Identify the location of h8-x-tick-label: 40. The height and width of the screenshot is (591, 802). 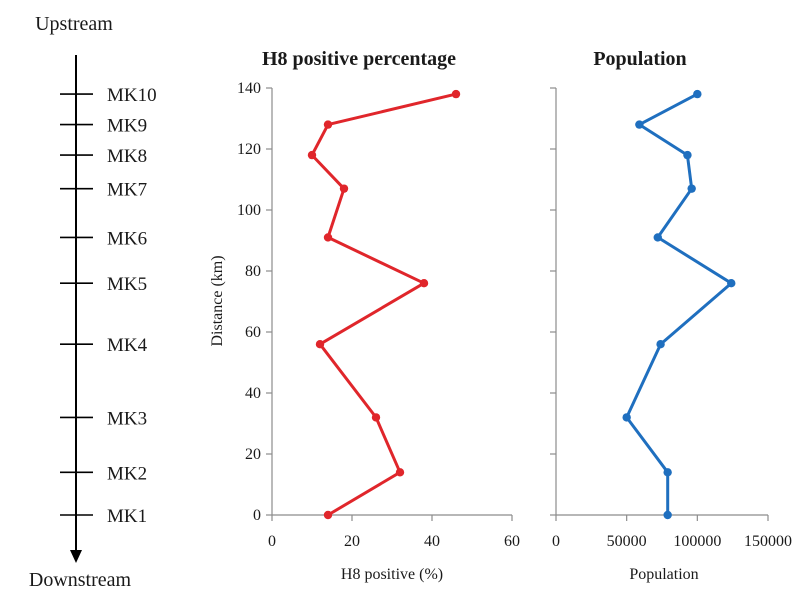
(432, 541).